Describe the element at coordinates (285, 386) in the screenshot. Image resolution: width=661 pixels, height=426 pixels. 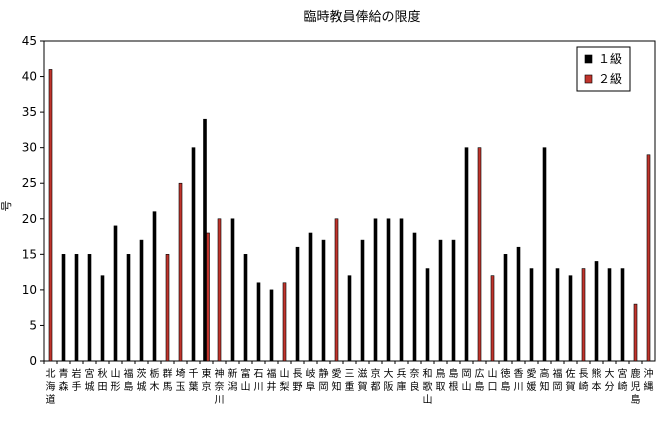
I see `x-tick-label: 梨` at that location.